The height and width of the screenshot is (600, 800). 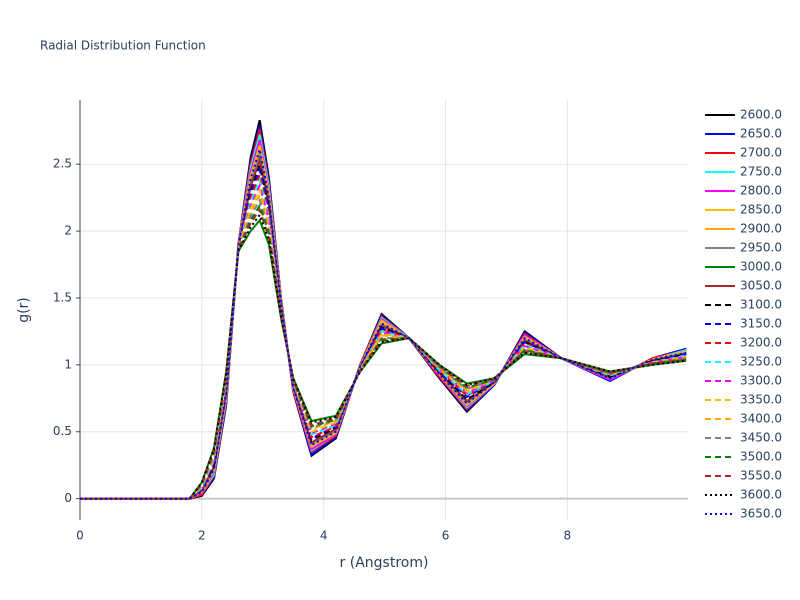 I want to click on legend-label: 2750.0, so click(x=761, y=172).